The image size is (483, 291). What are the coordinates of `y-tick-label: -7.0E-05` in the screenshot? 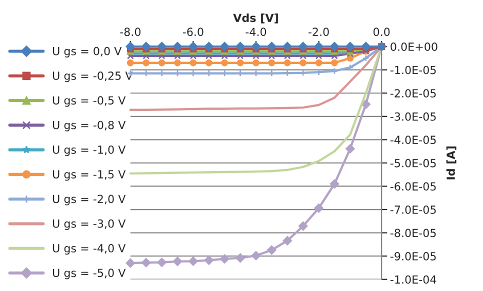 It's located at (413, 209).